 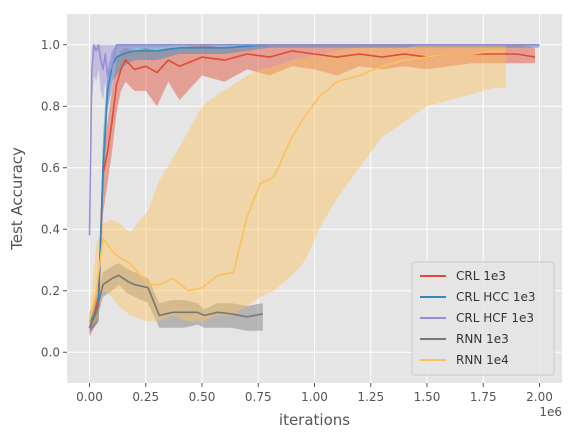 What do you see at coordinates (539, 397) in the screenshot?
I see `x-tick-label: 2.00` at bounding box center [539, 397].